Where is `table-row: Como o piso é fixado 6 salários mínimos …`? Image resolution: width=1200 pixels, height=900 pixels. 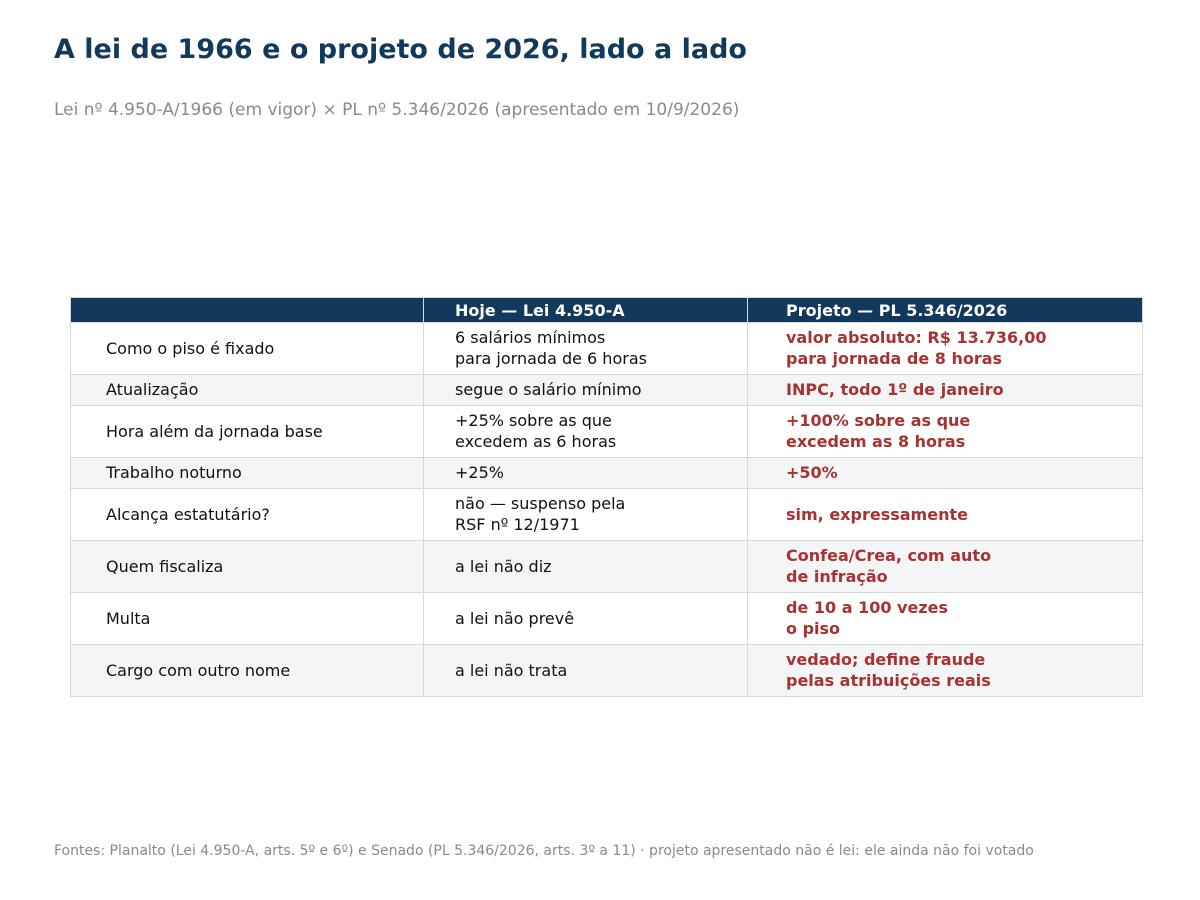
table-row: Como o piso é fixado 6 salários mínimos … is located at coordinates (606, 348).